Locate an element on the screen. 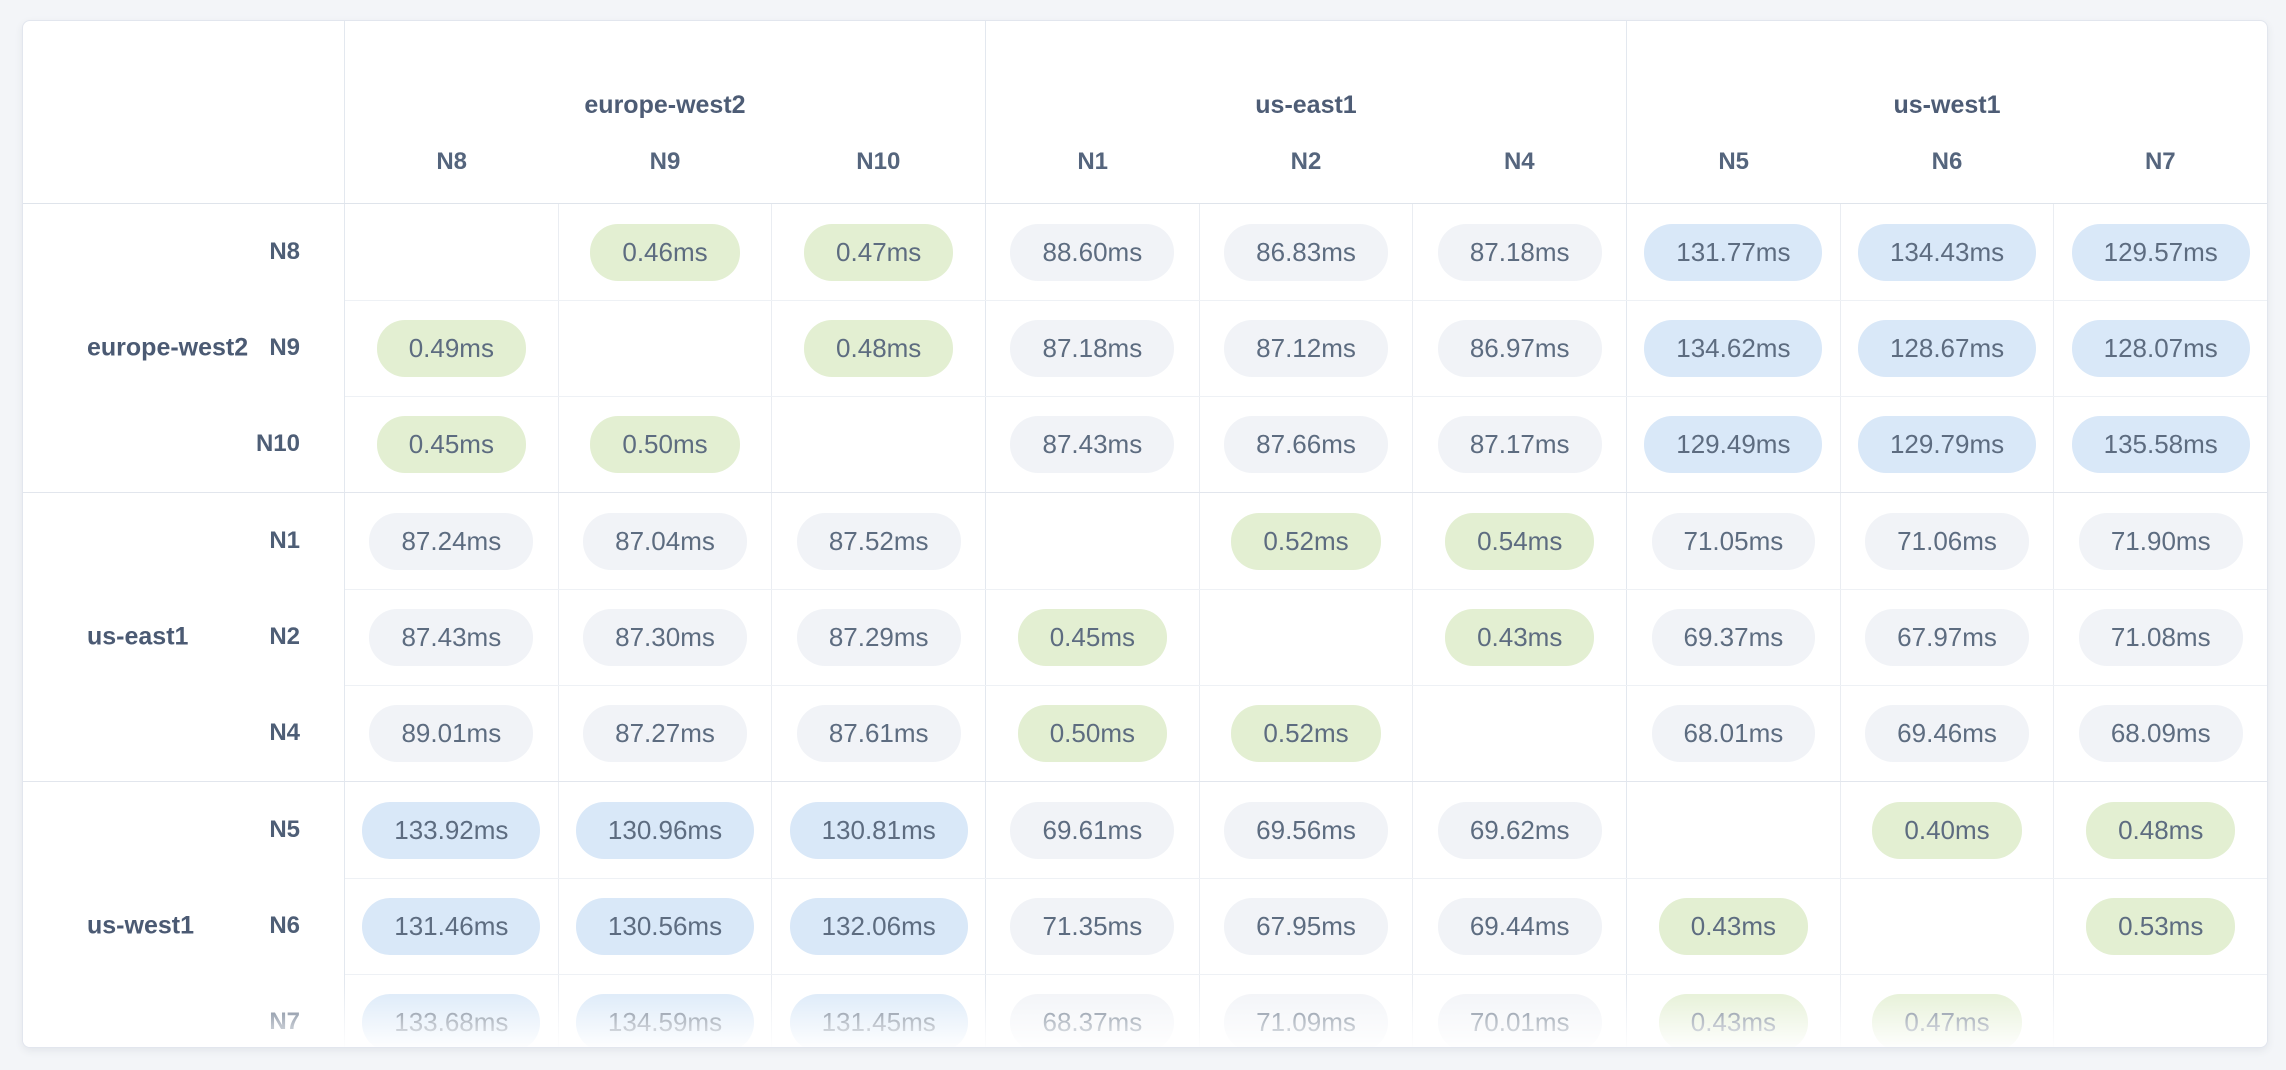 The width and height of the screenshot is (2286, 1070). latency-pill: 69.56ms is located at coordinates (1306, 830).